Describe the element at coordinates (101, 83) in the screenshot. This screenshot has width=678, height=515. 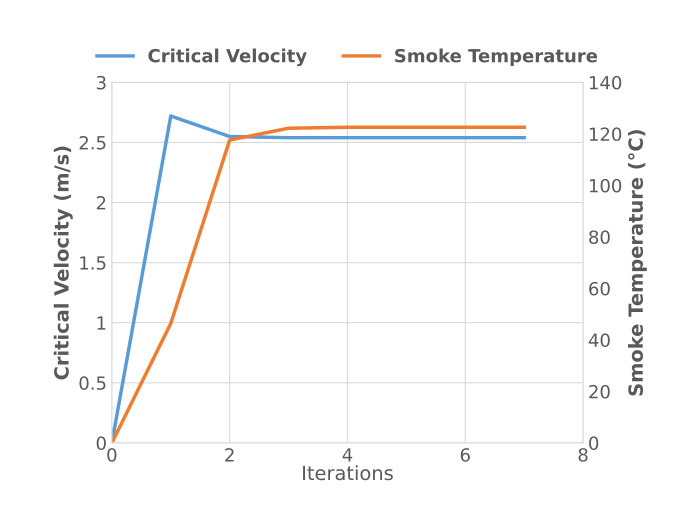
I see `y-tick-label: 3` at that location.